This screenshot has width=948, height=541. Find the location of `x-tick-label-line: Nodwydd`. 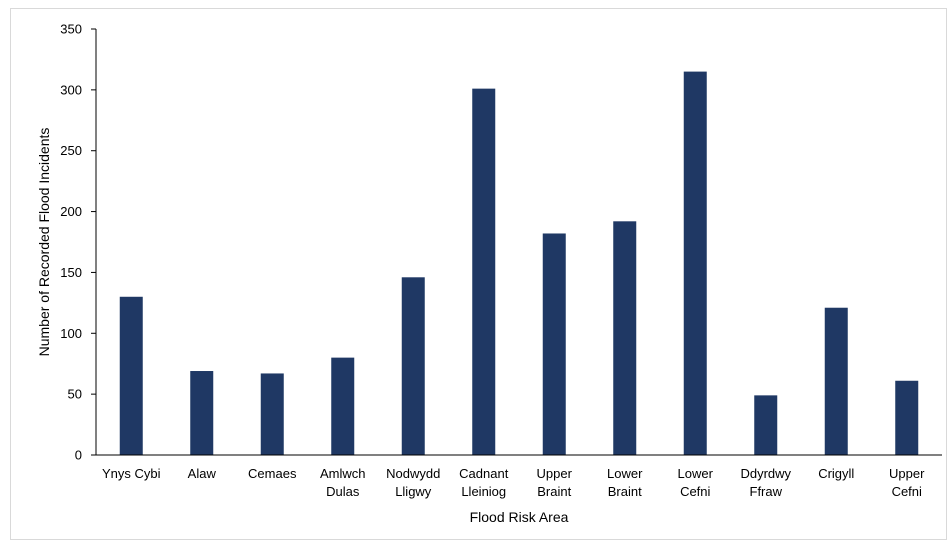

x-tick-label-line: Nodwydd is located at coordinates (413, 473).